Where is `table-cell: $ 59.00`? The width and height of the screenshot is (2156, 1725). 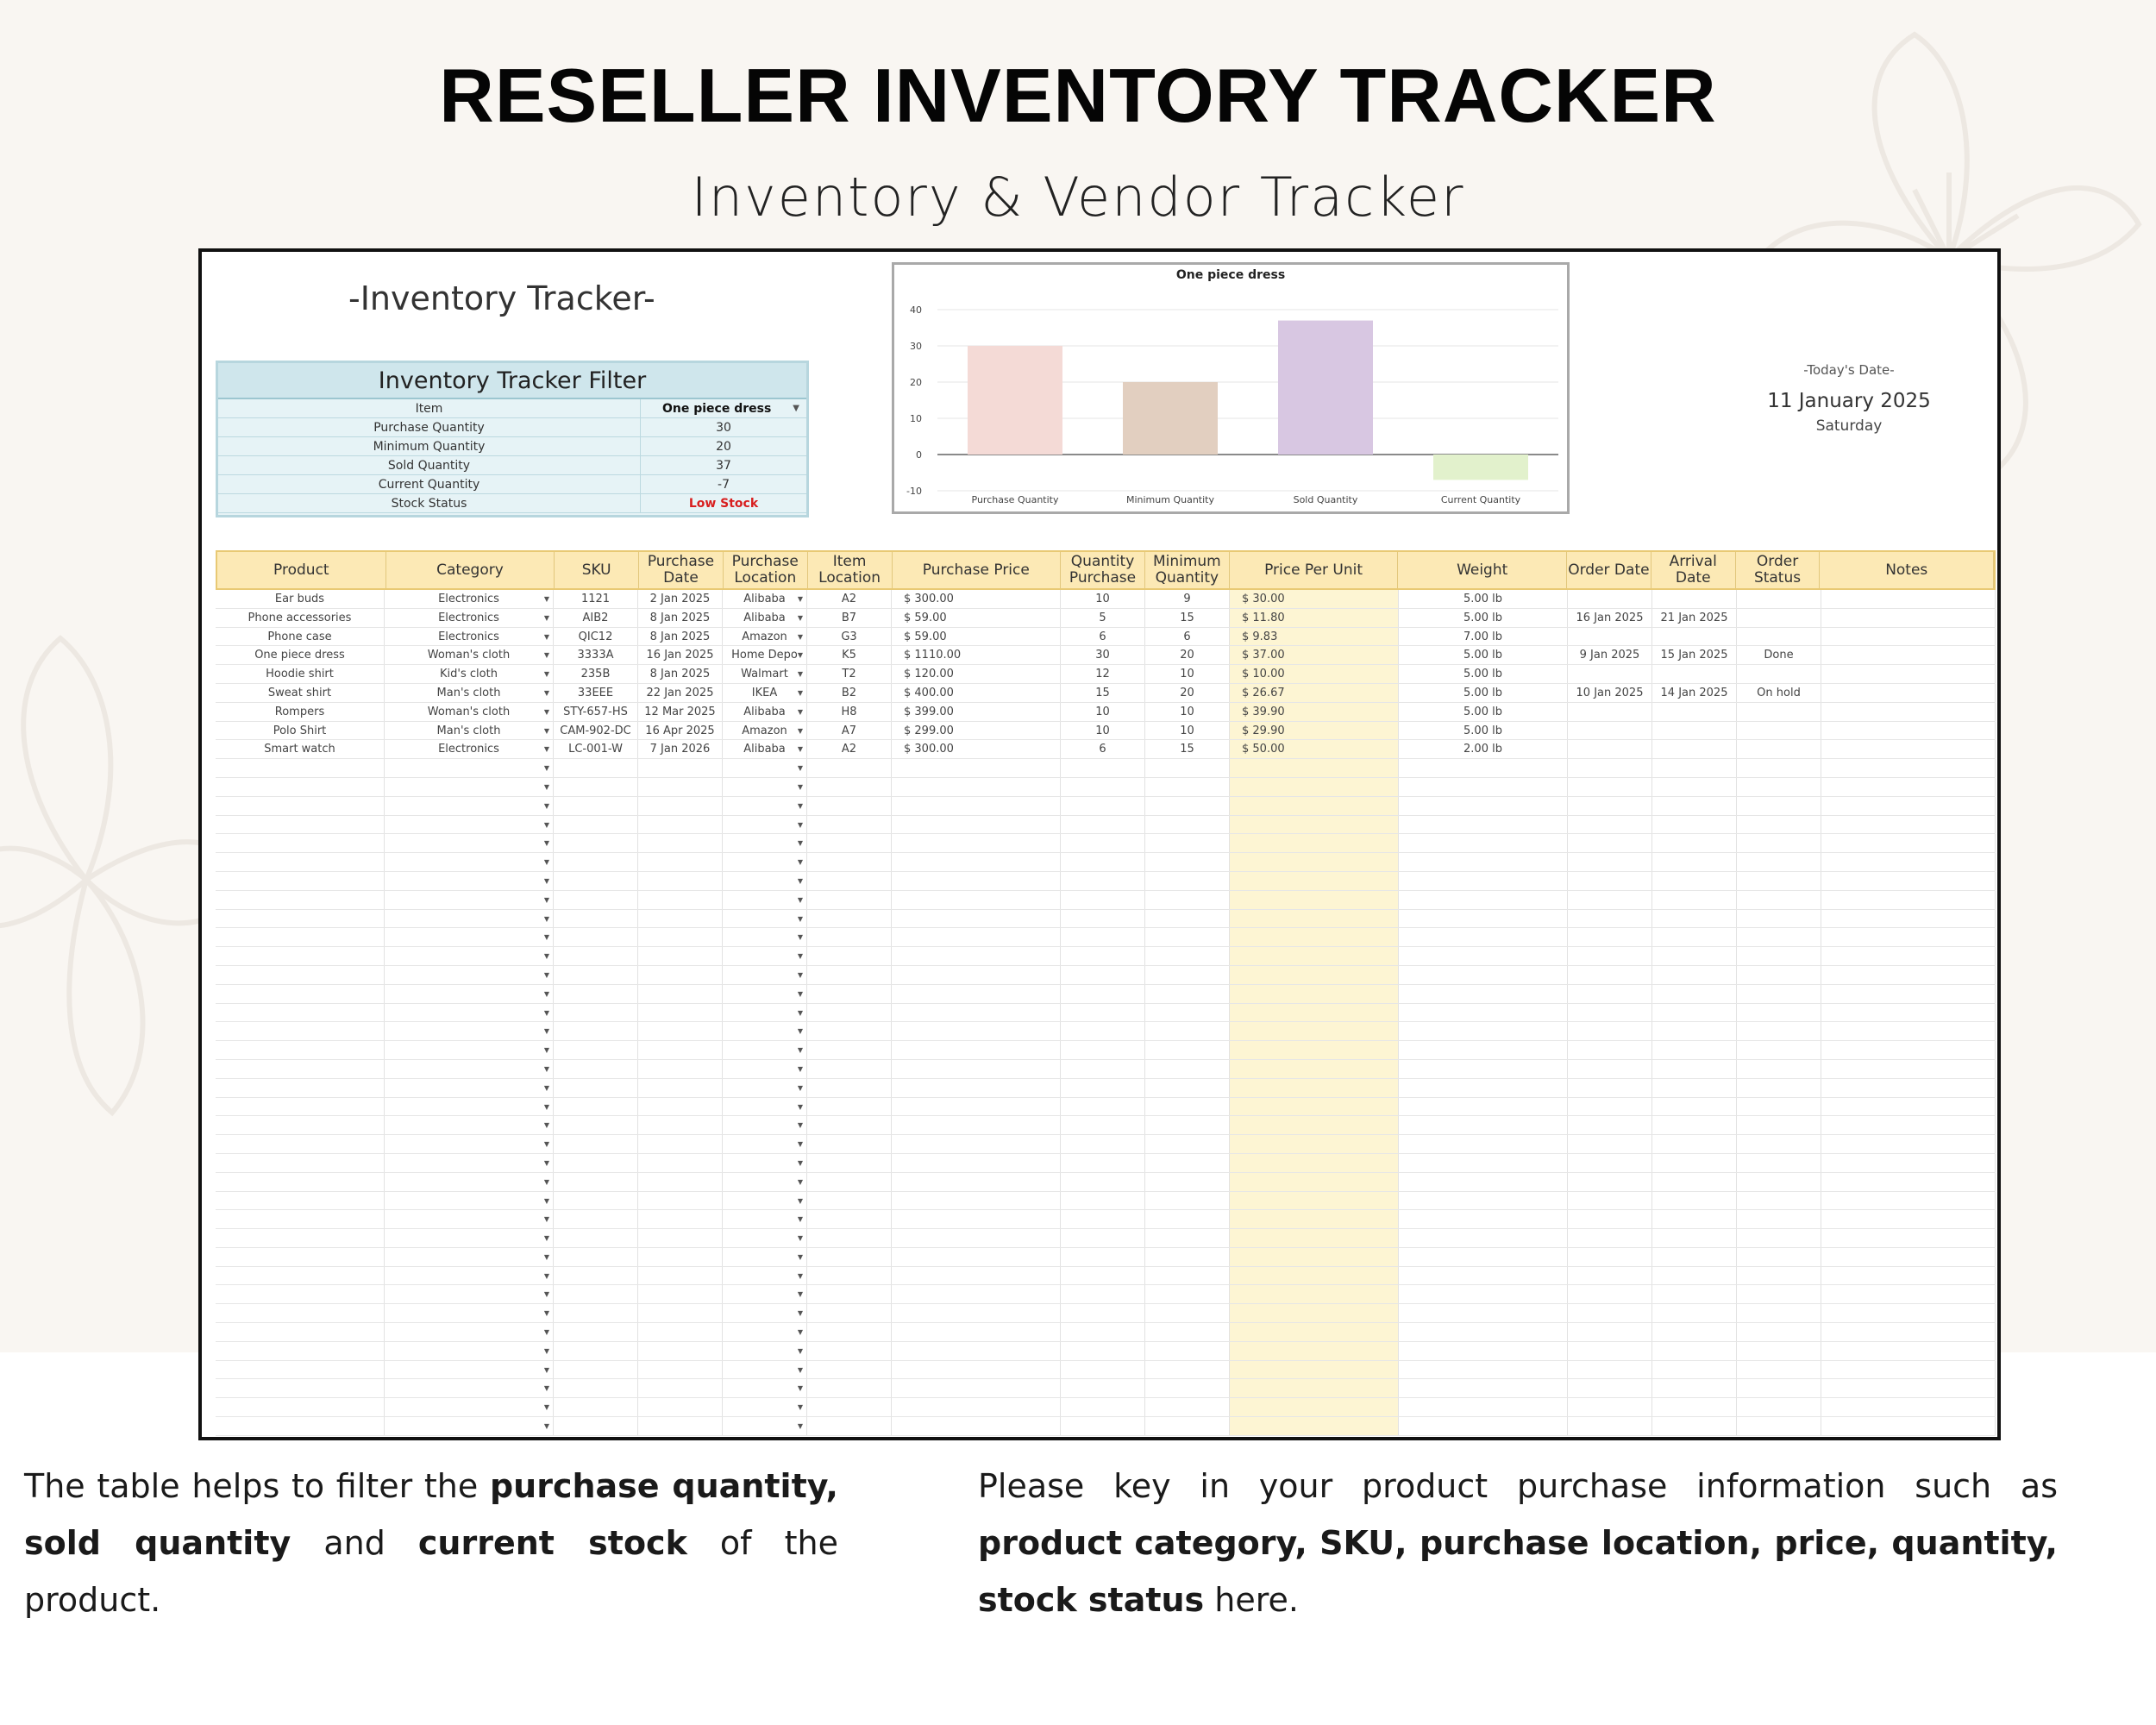 table-cell: $ 59.00 is located at coordinates (976, 636).